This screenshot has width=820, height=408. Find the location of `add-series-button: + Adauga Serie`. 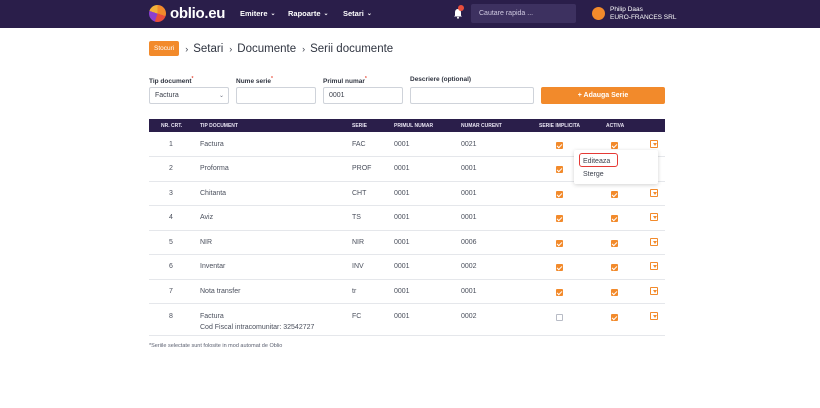

add-series-button: + Adauga Serie is located at coordinates (603, 95).